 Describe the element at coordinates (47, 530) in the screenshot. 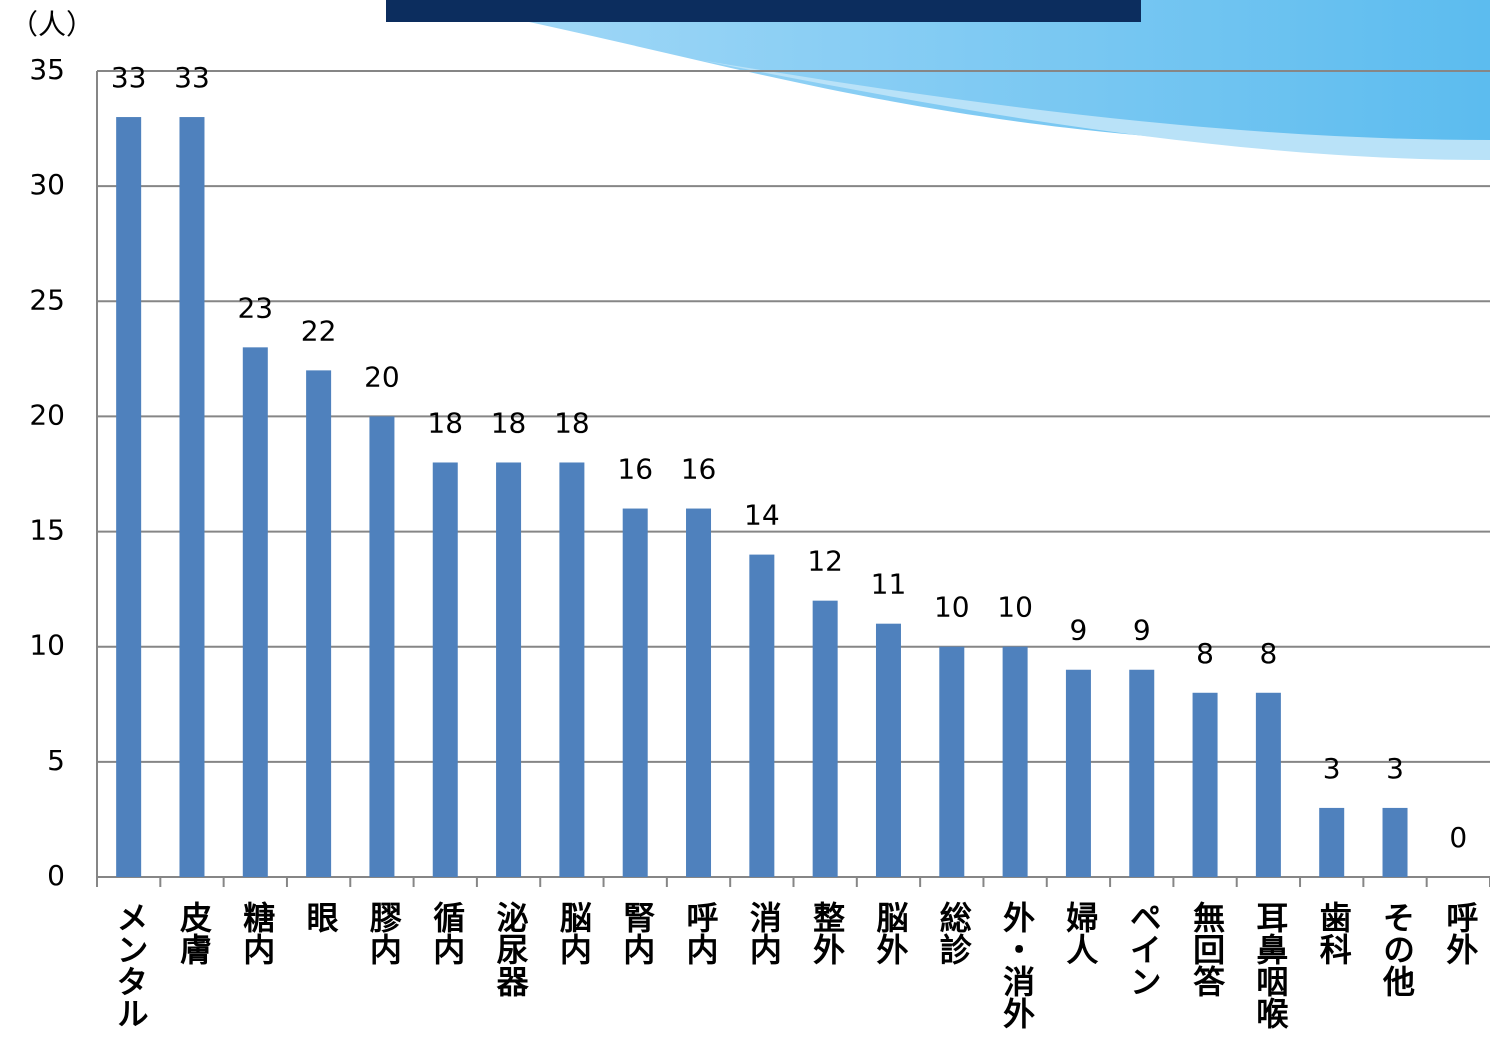

I see `y-tick-label: 15` at that location.